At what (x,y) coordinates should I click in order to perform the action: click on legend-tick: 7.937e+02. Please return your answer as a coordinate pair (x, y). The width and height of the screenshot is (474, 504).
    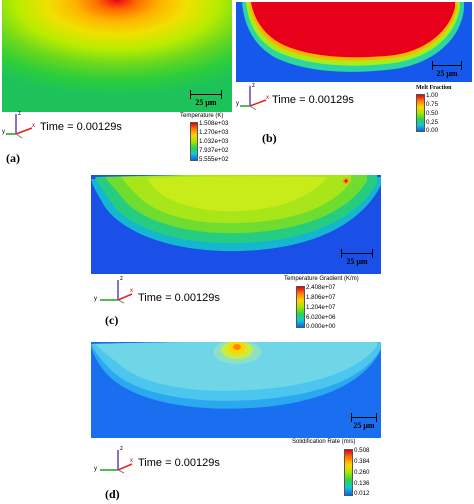
    Looking at the image, I should click on (214, 150).